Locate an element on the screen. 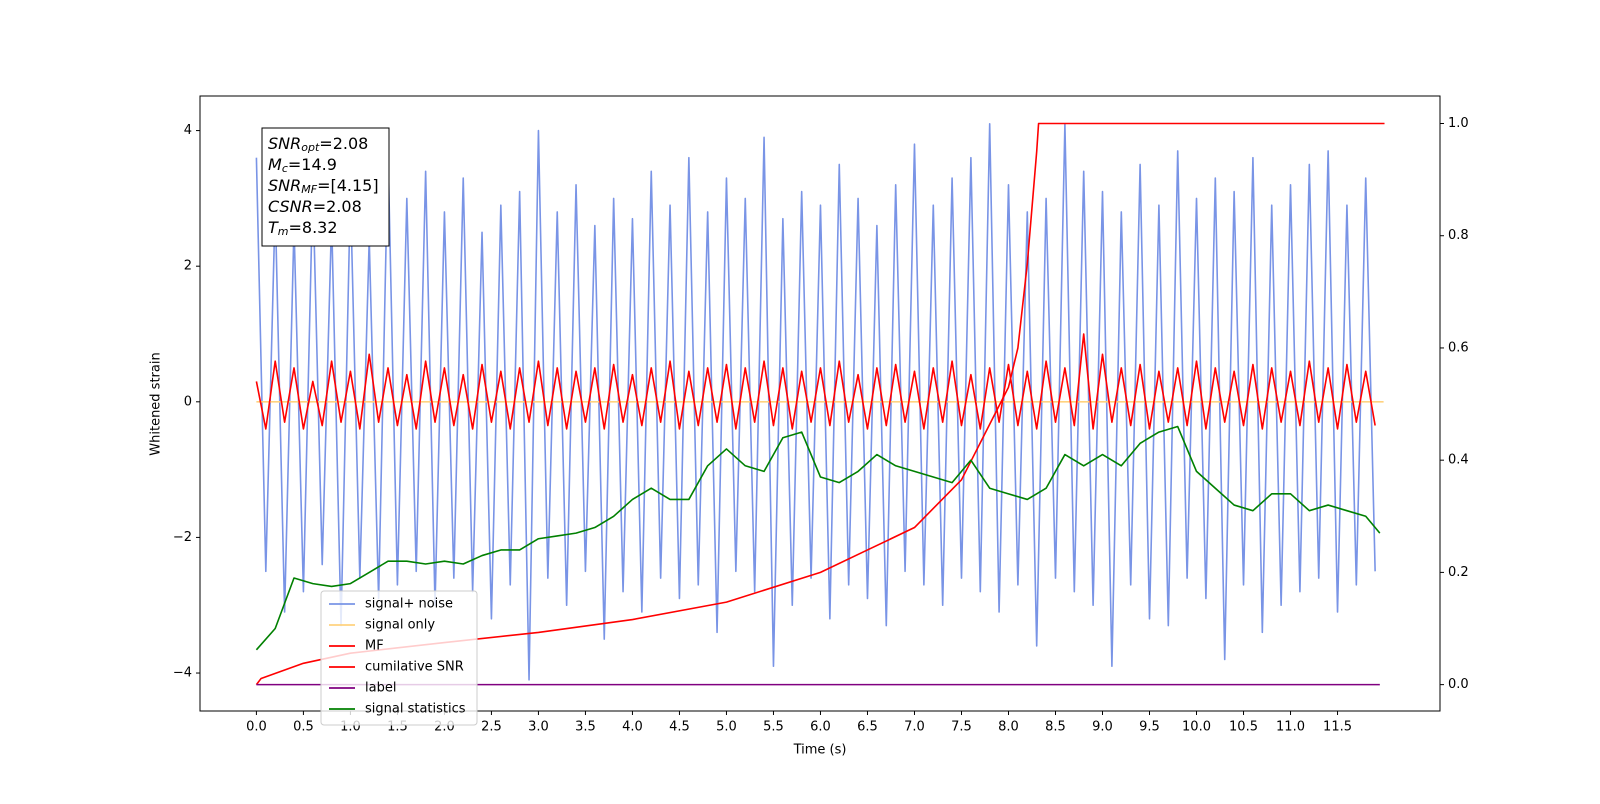 The width and height of the screenshot is (1600, 804). x-tick-label: 6.5 is located at coordinates (867, 727).